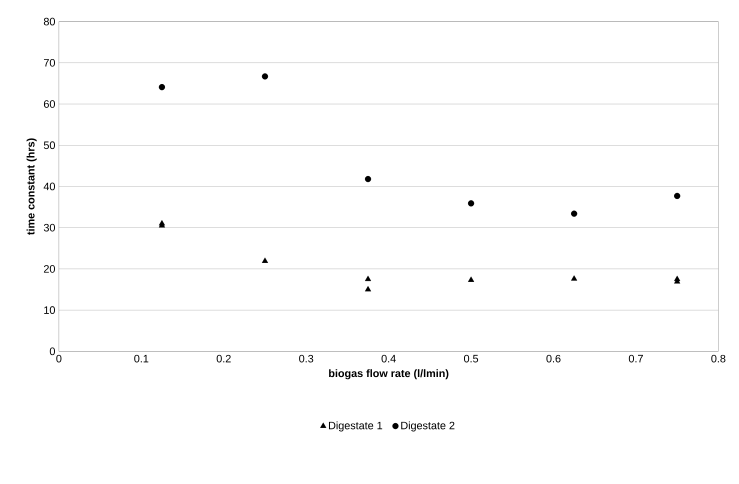 Image resolution: width=739 pixels, height=484 pixels. Describe the element at coordinates (31, 186) in the screenshot. I see `y-axis-title: time constant (hrs)` at that location.